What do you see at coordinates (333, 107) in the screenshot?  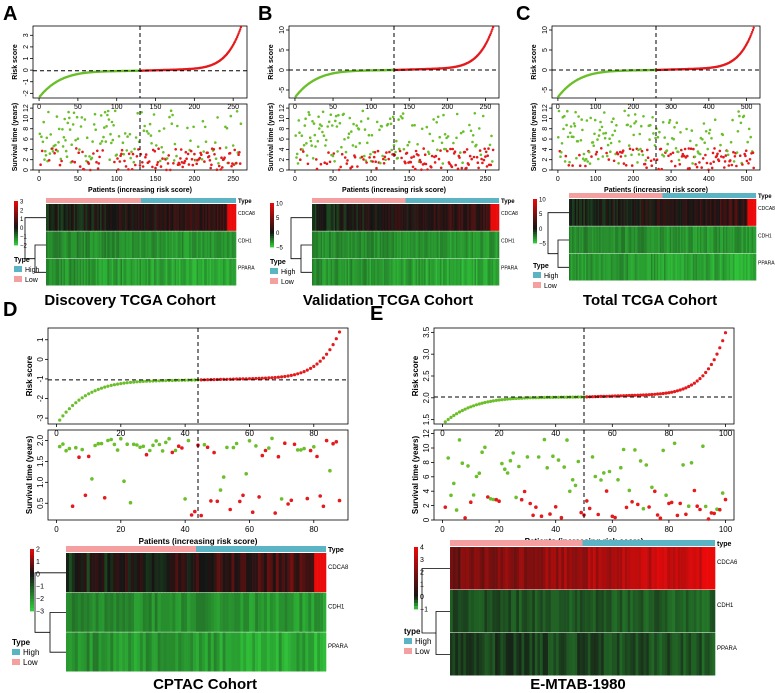 I see `risk-xtick-label: 50` at bounding box center [333, 107].